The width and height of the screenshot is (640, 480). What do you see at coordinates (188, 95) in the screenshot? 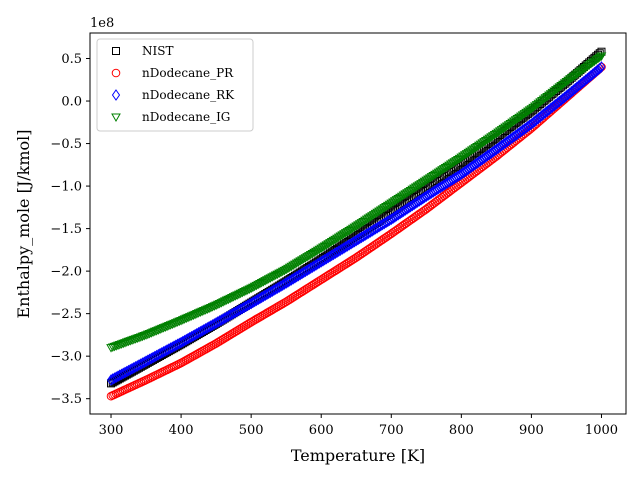
I see `legend-label: nDodecane_RK` at bounding box center [188, 95].